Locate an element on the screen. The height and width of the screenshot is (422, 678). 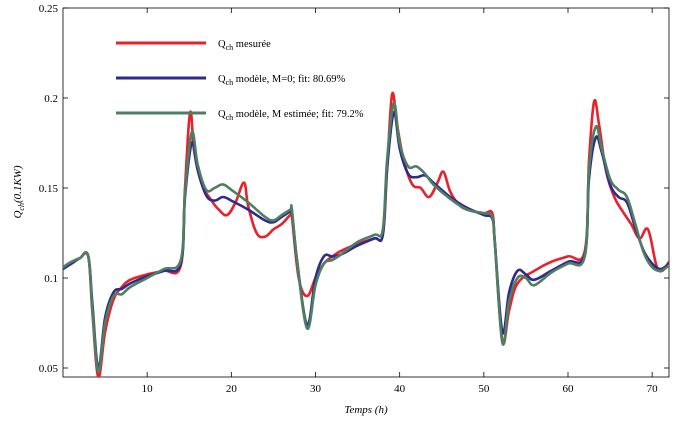
y-axis-title-sub: ch is located at coordinates (21, 207).